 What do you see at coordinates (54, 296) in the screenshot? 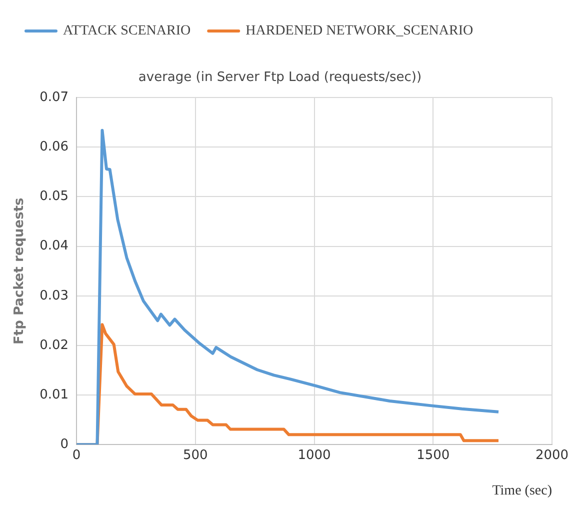
I see `y-tick-label: 0.03` at bounding box center [54, 296].